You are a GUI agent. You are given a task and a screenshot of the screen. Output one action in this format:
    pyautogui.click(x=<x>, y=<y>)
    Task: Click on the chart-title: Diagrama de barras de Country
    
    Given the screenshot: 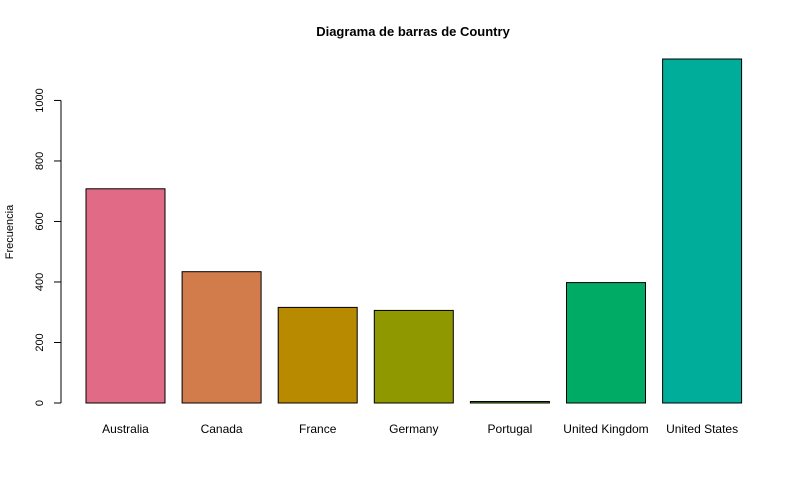 What is the action you would take?
    pyautogui.click(x=413, y=31)
    